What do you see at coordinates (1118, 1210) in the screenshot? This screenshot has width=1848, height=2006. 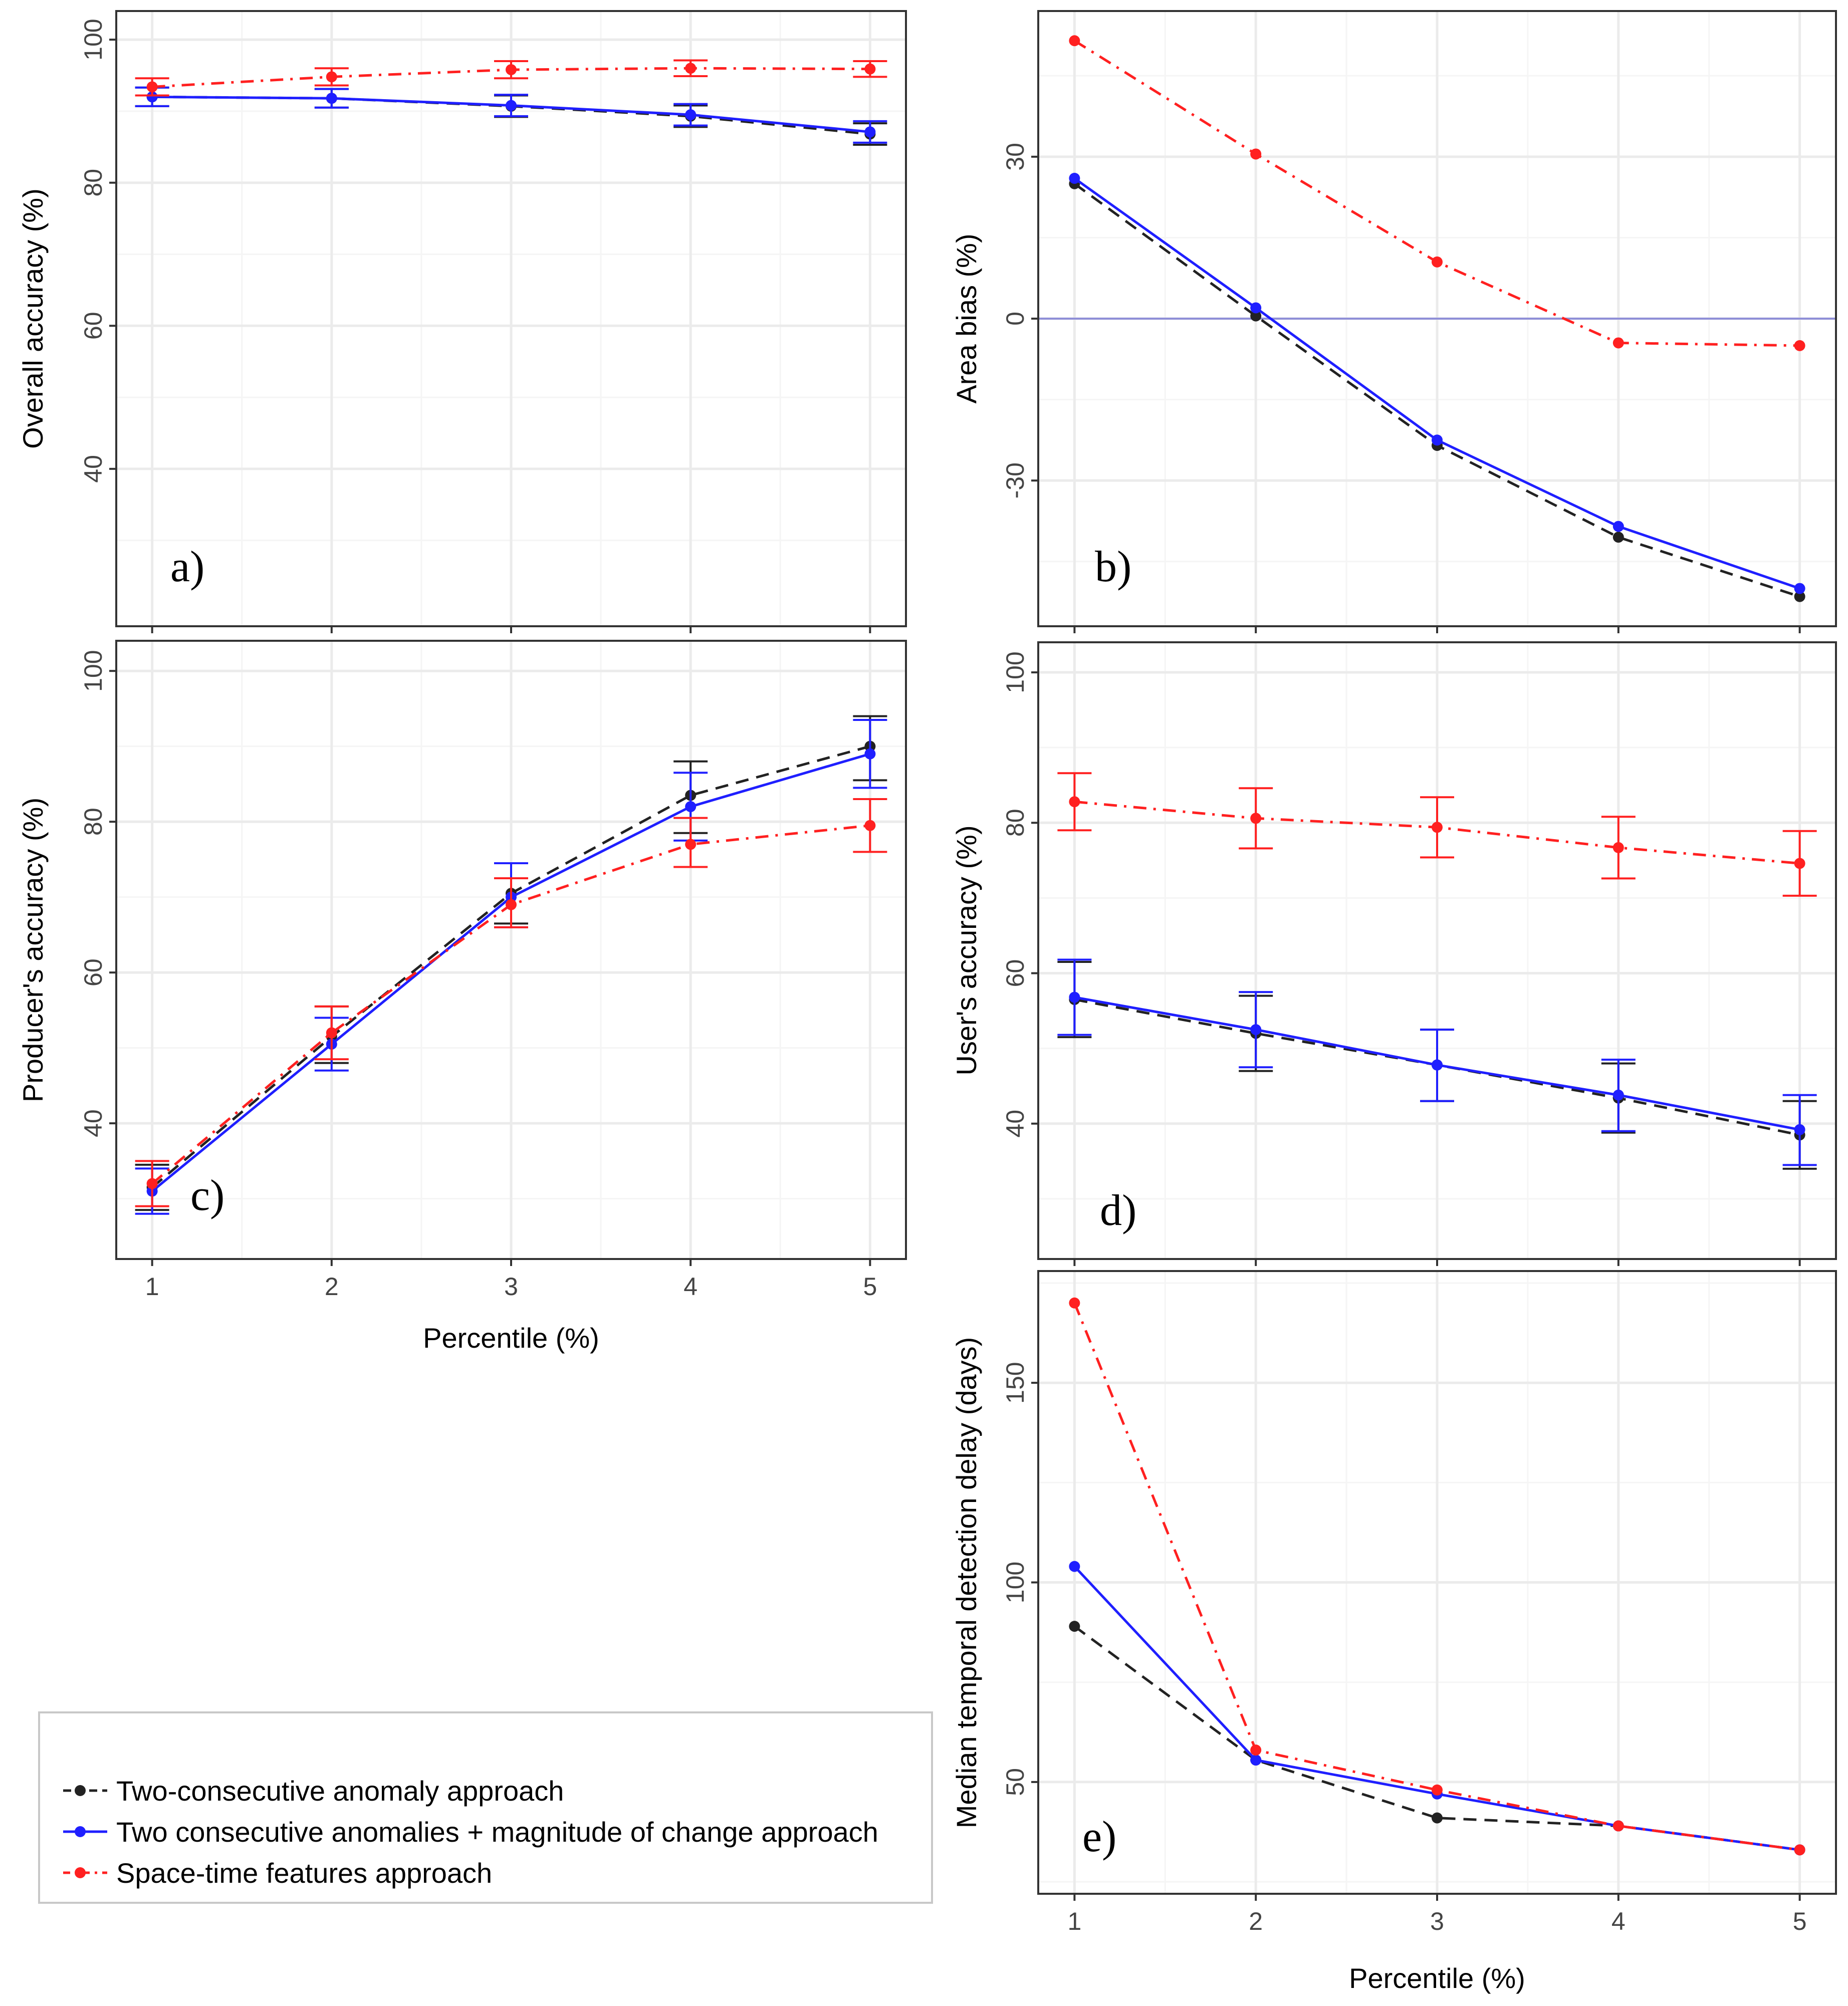 I see `panel-label: d)` at bounding box center [1118, 1210].